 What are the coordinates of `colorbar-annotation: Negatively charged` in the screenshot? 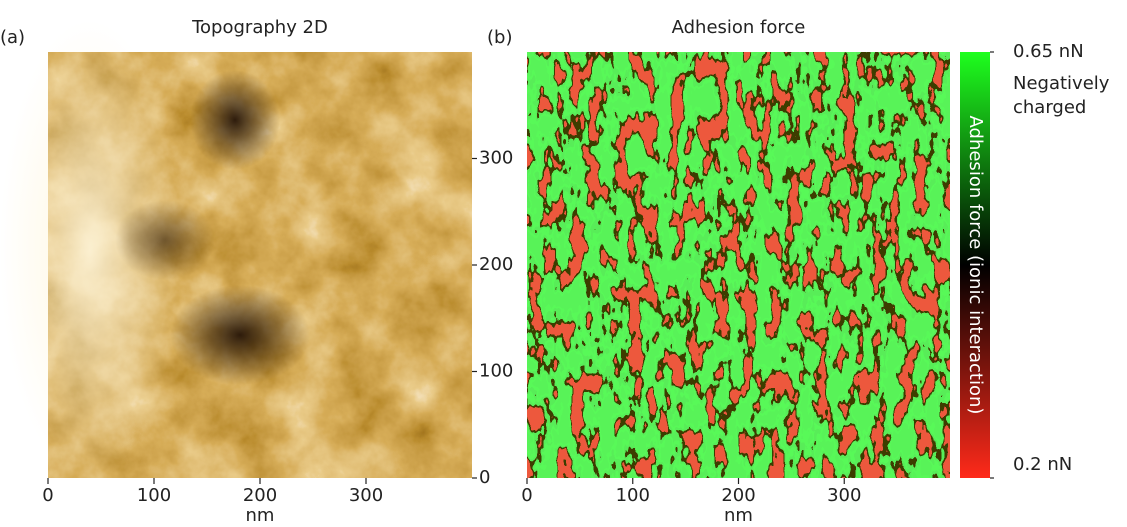 It's located at (1061, 95).